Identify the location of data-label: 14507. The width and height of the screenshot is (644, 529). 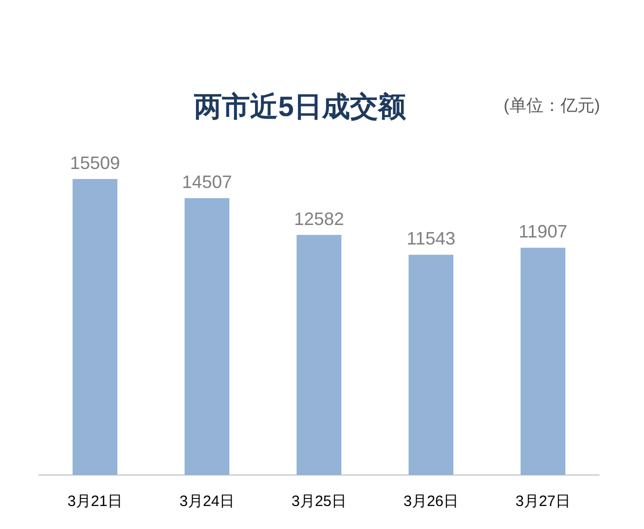
(207, 182).